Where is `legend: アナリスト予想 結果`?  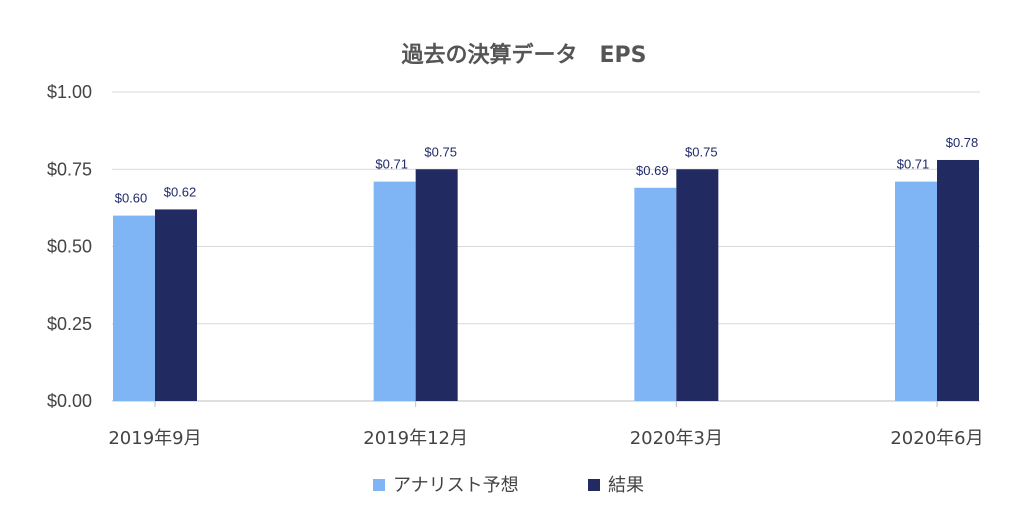
legend: アナリスト予想 結果 is located at coordinates (508, 485).